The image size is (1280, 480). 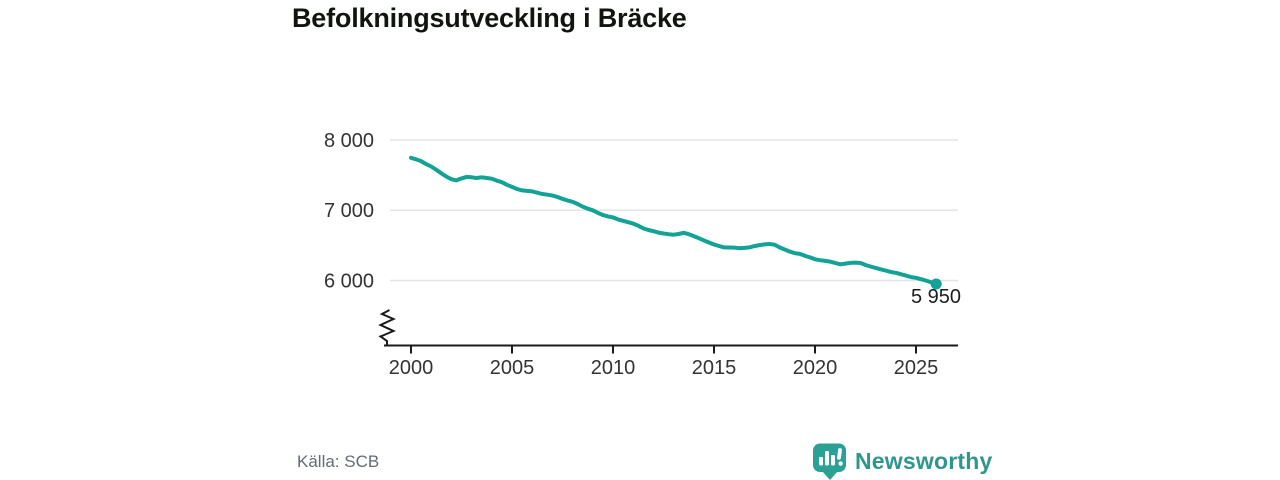 What do you see at coordinates (815, 368) in the screenshot?
I see `x-tick-label: 2020` at bounding box center [815, 368].